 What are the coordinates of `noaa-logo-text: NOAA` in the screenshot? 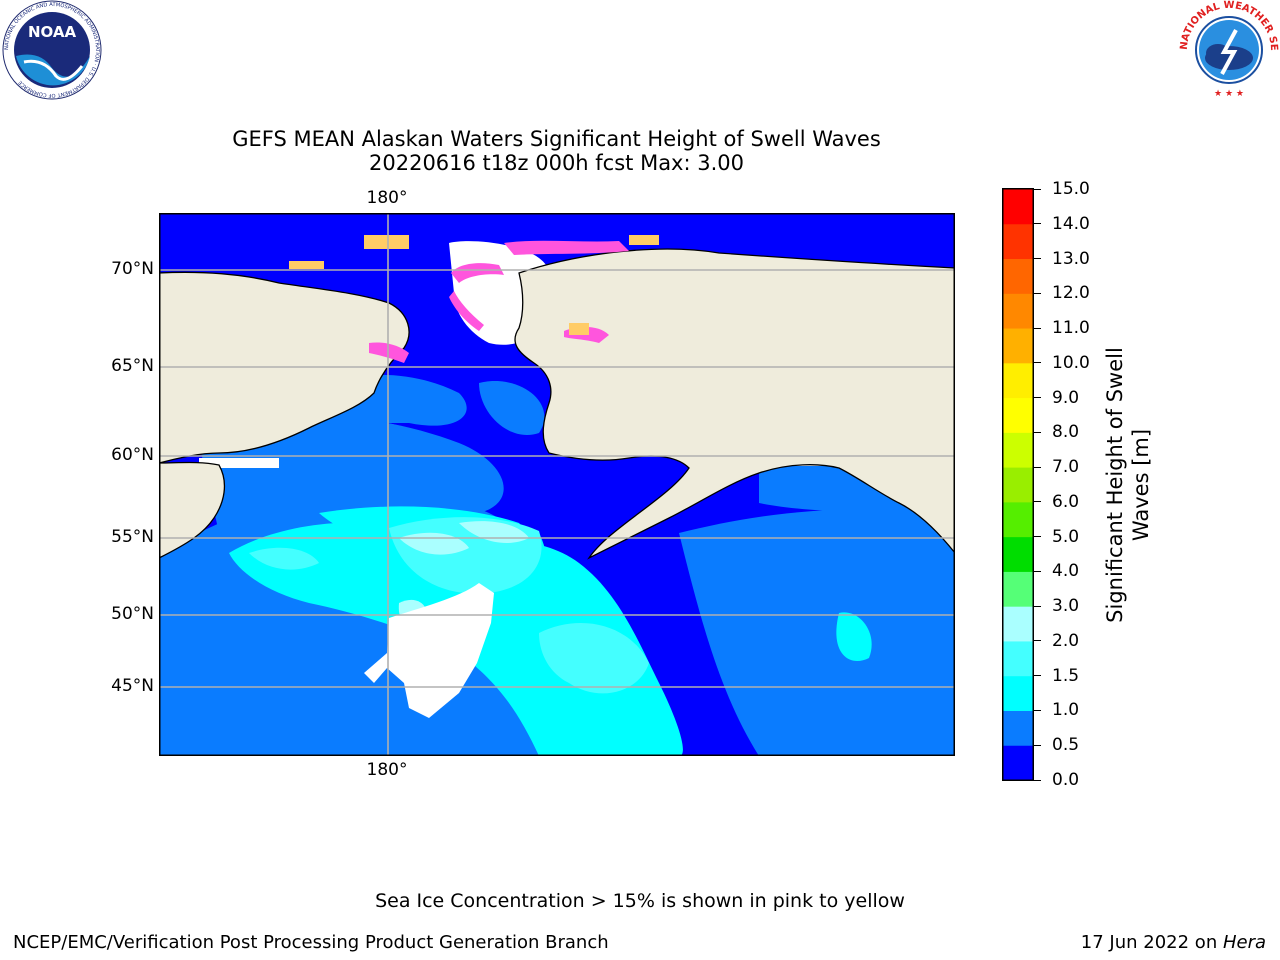 It's located at (52, 32).